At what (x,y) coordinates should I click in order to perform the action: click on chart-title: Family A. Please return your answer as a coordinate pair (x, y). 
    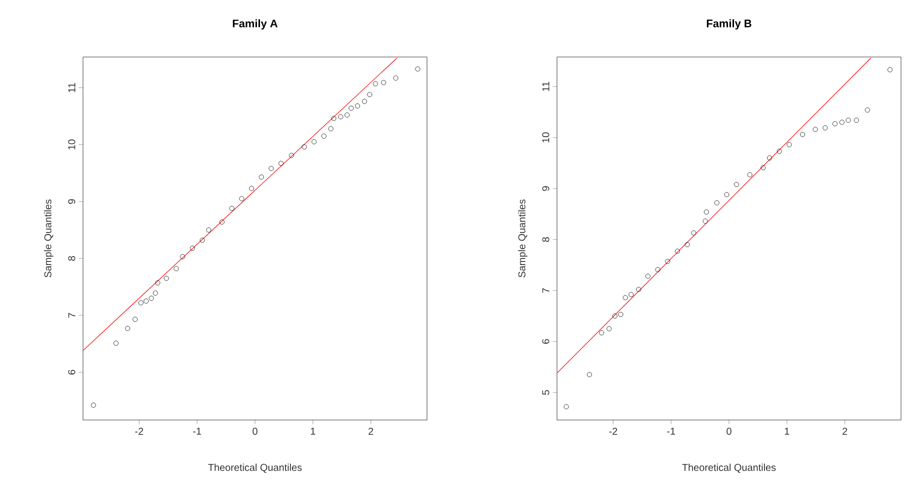
    Looking at the image, I should click on (255, 24).